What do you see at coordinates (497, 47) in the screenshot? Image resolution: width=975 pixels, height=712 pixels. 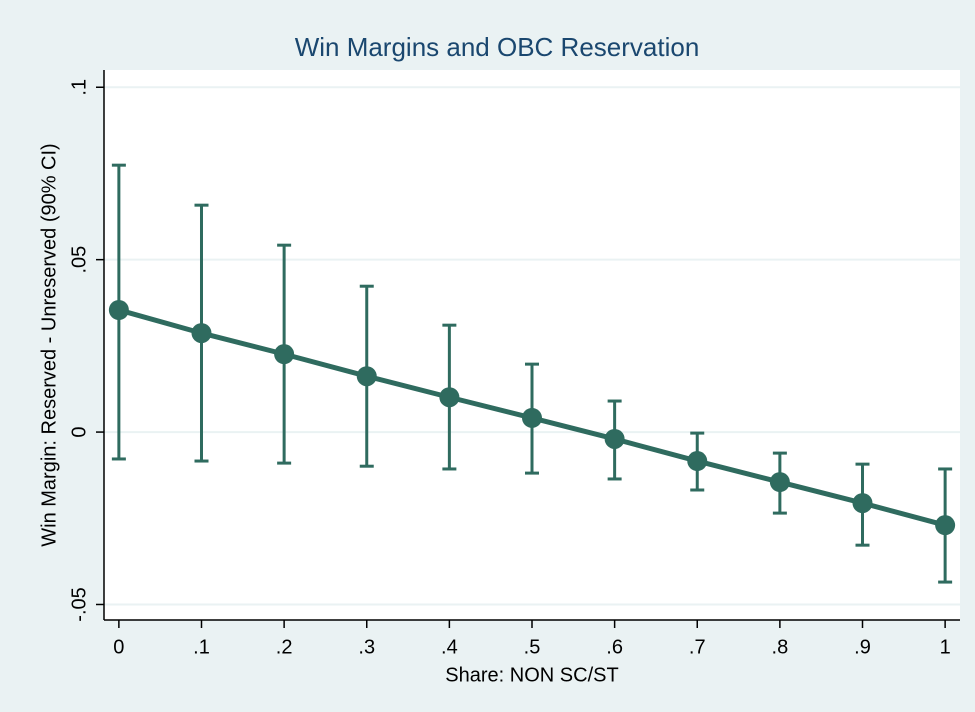 I see `chart-title: Win Margins and OBC Reservation` at bounding box center [497, 47].